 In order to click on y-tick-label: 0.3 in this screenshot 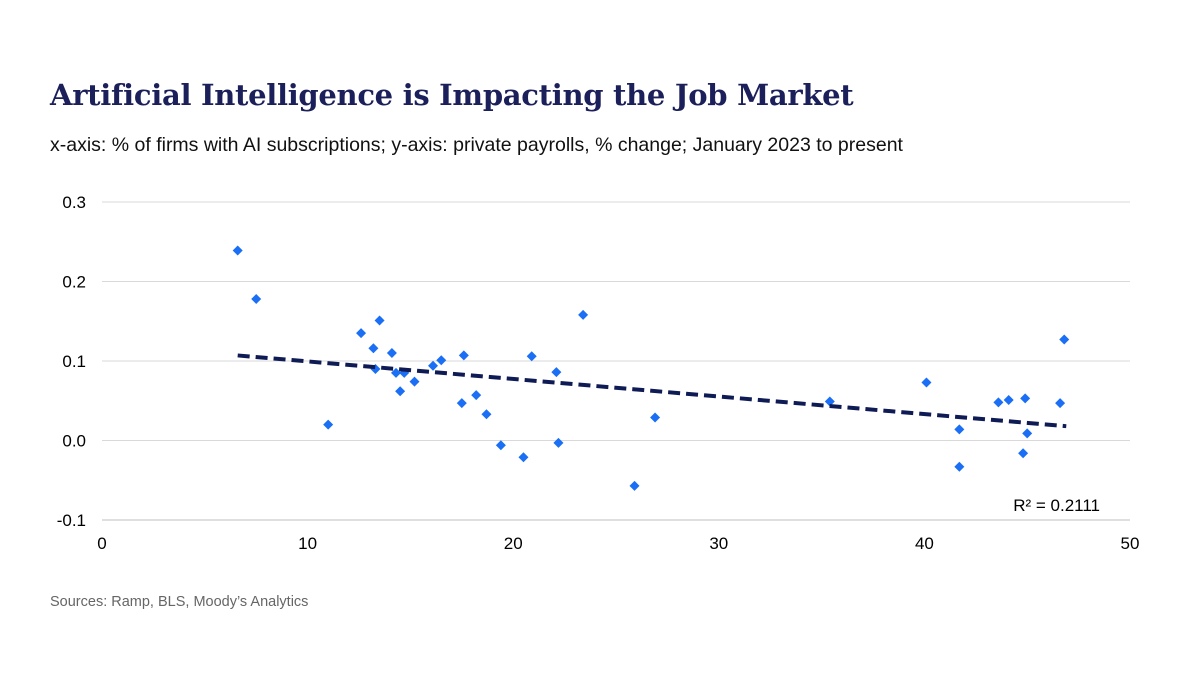, I will do `click(74, 202)`.